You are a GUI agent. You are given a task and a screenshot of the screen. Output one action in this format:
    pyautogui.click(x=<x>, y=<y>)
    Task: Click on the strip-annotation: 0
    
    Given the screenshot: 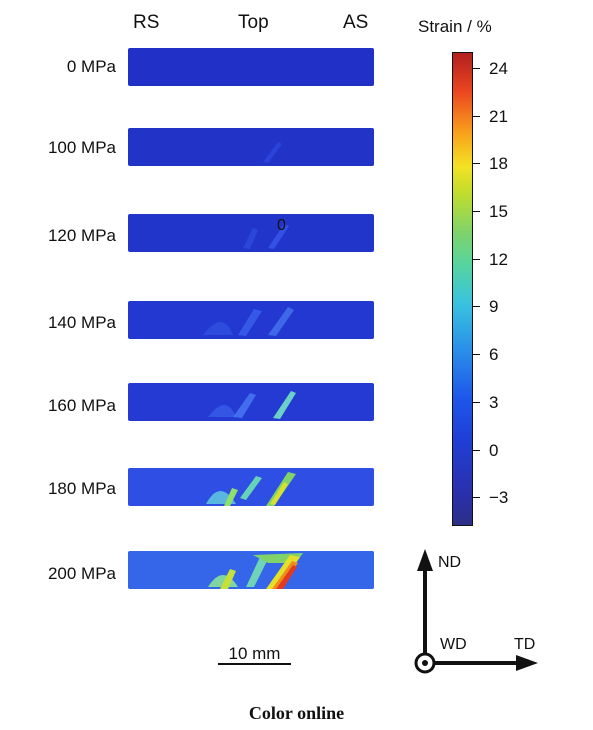 What is the action you would take?
    pyautogui.click(x=281, y=225)
    